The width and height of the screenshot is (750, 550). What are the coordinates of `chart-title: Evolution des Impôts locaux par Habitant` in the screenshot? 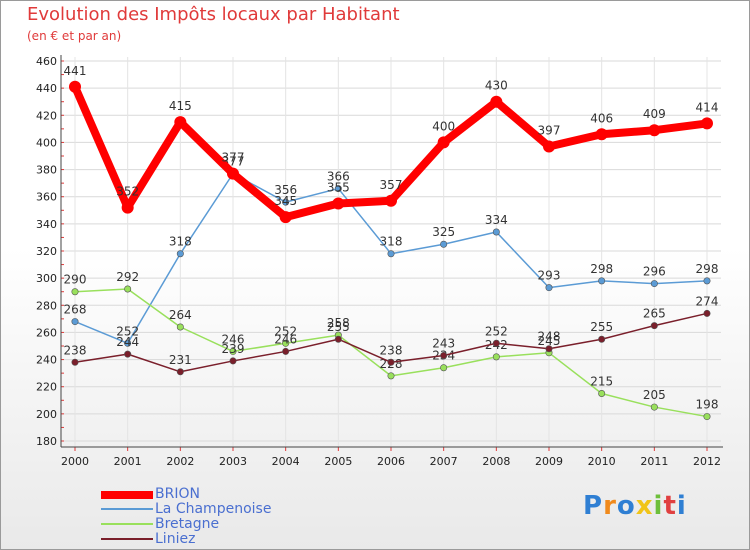 It's located at (213, 14).